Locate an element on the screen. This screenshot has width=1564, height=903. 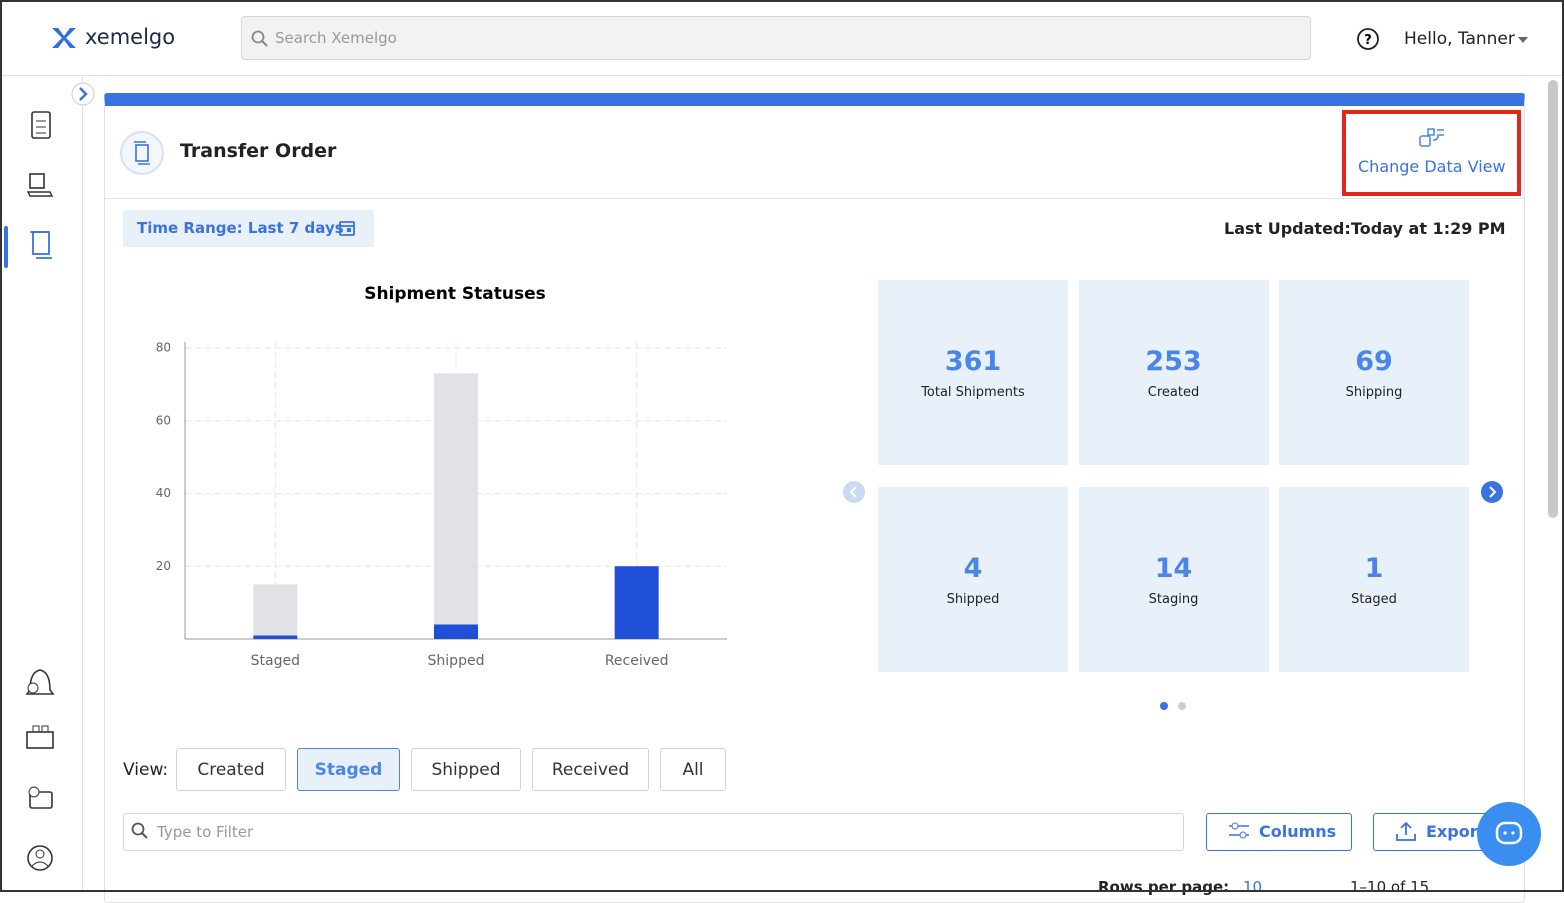
view-button: Received is located at coordinates (590, 769).